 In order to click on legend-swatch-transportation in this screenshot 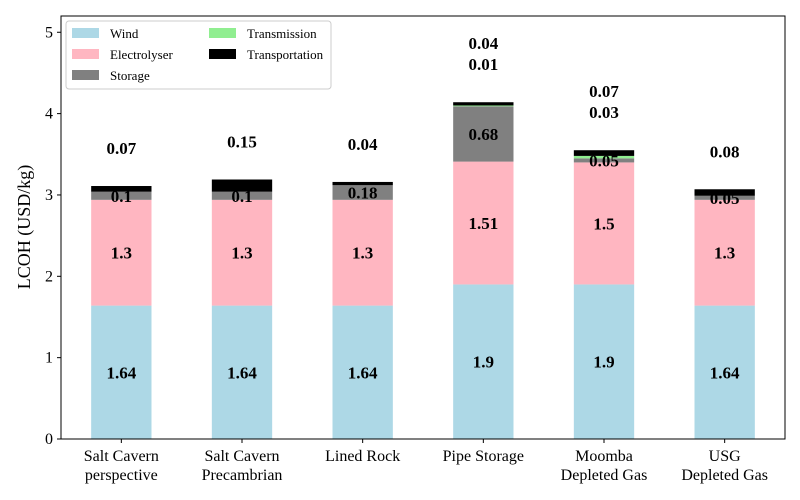, I will do `click(222, 54)`.